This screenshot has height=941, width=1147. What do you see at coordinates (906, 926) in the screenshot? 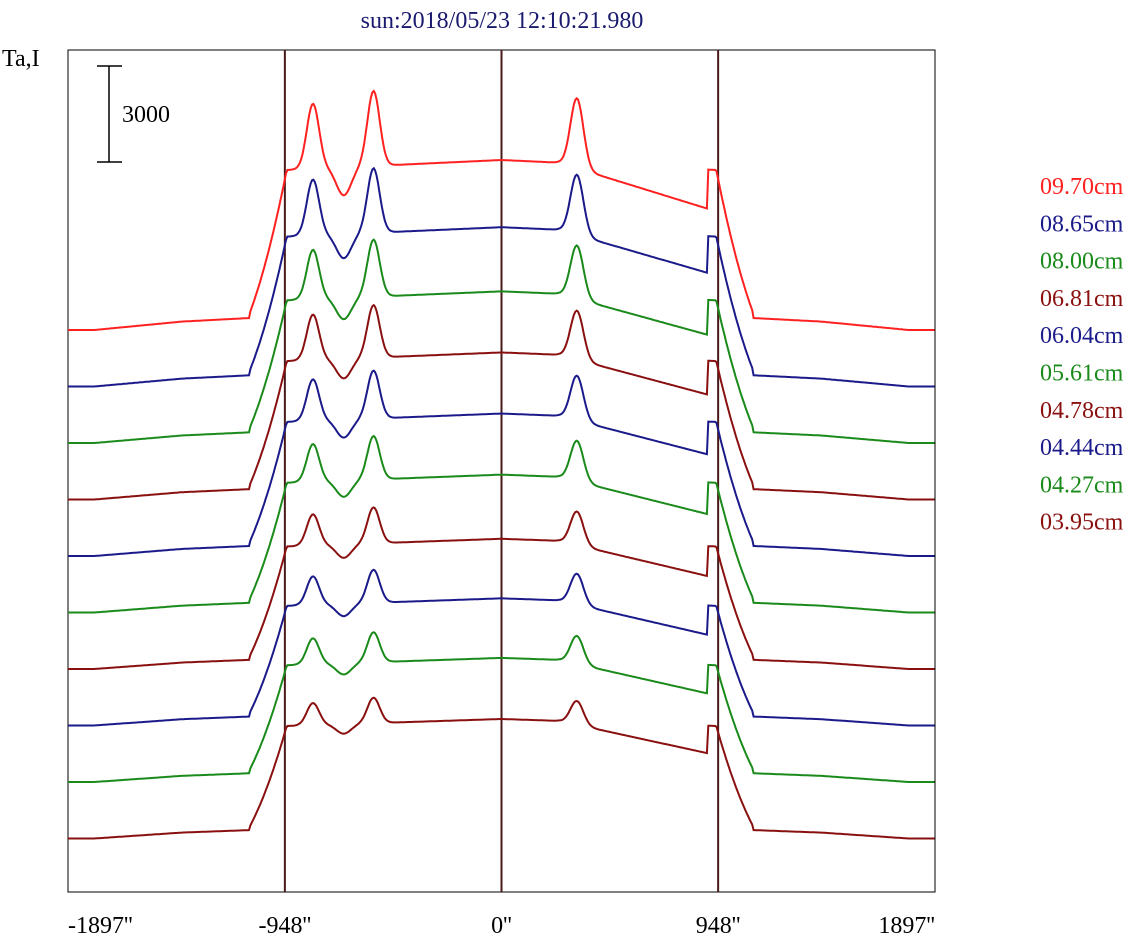
I see `x-tick-label: 1897''` at bounding box center [906, 926].